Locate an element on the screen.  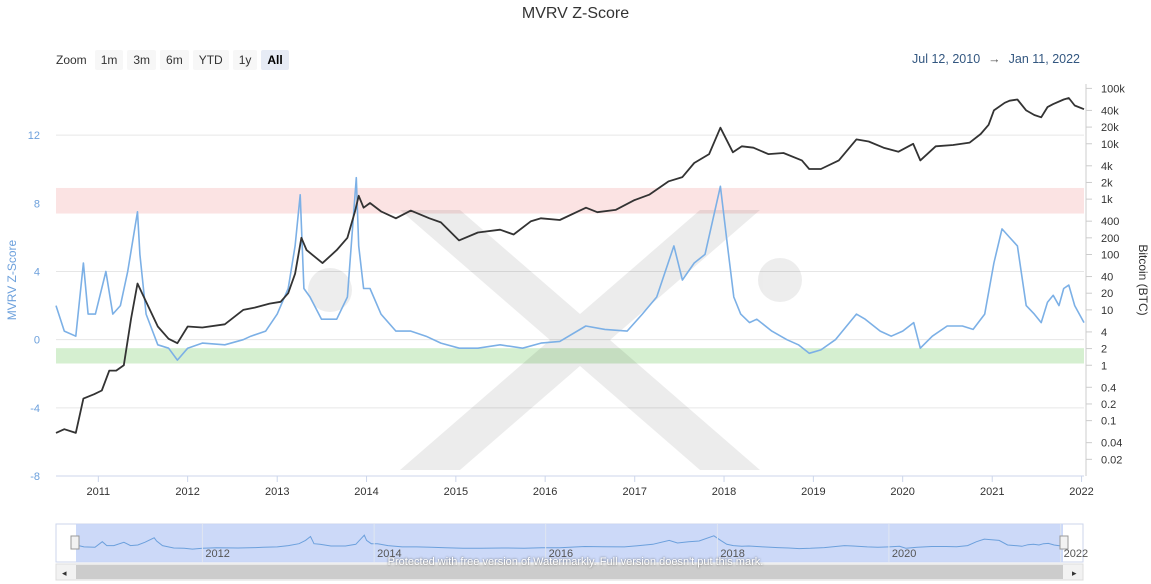
right-tick-label: 0.1 is located at coordinates (1108, 422).